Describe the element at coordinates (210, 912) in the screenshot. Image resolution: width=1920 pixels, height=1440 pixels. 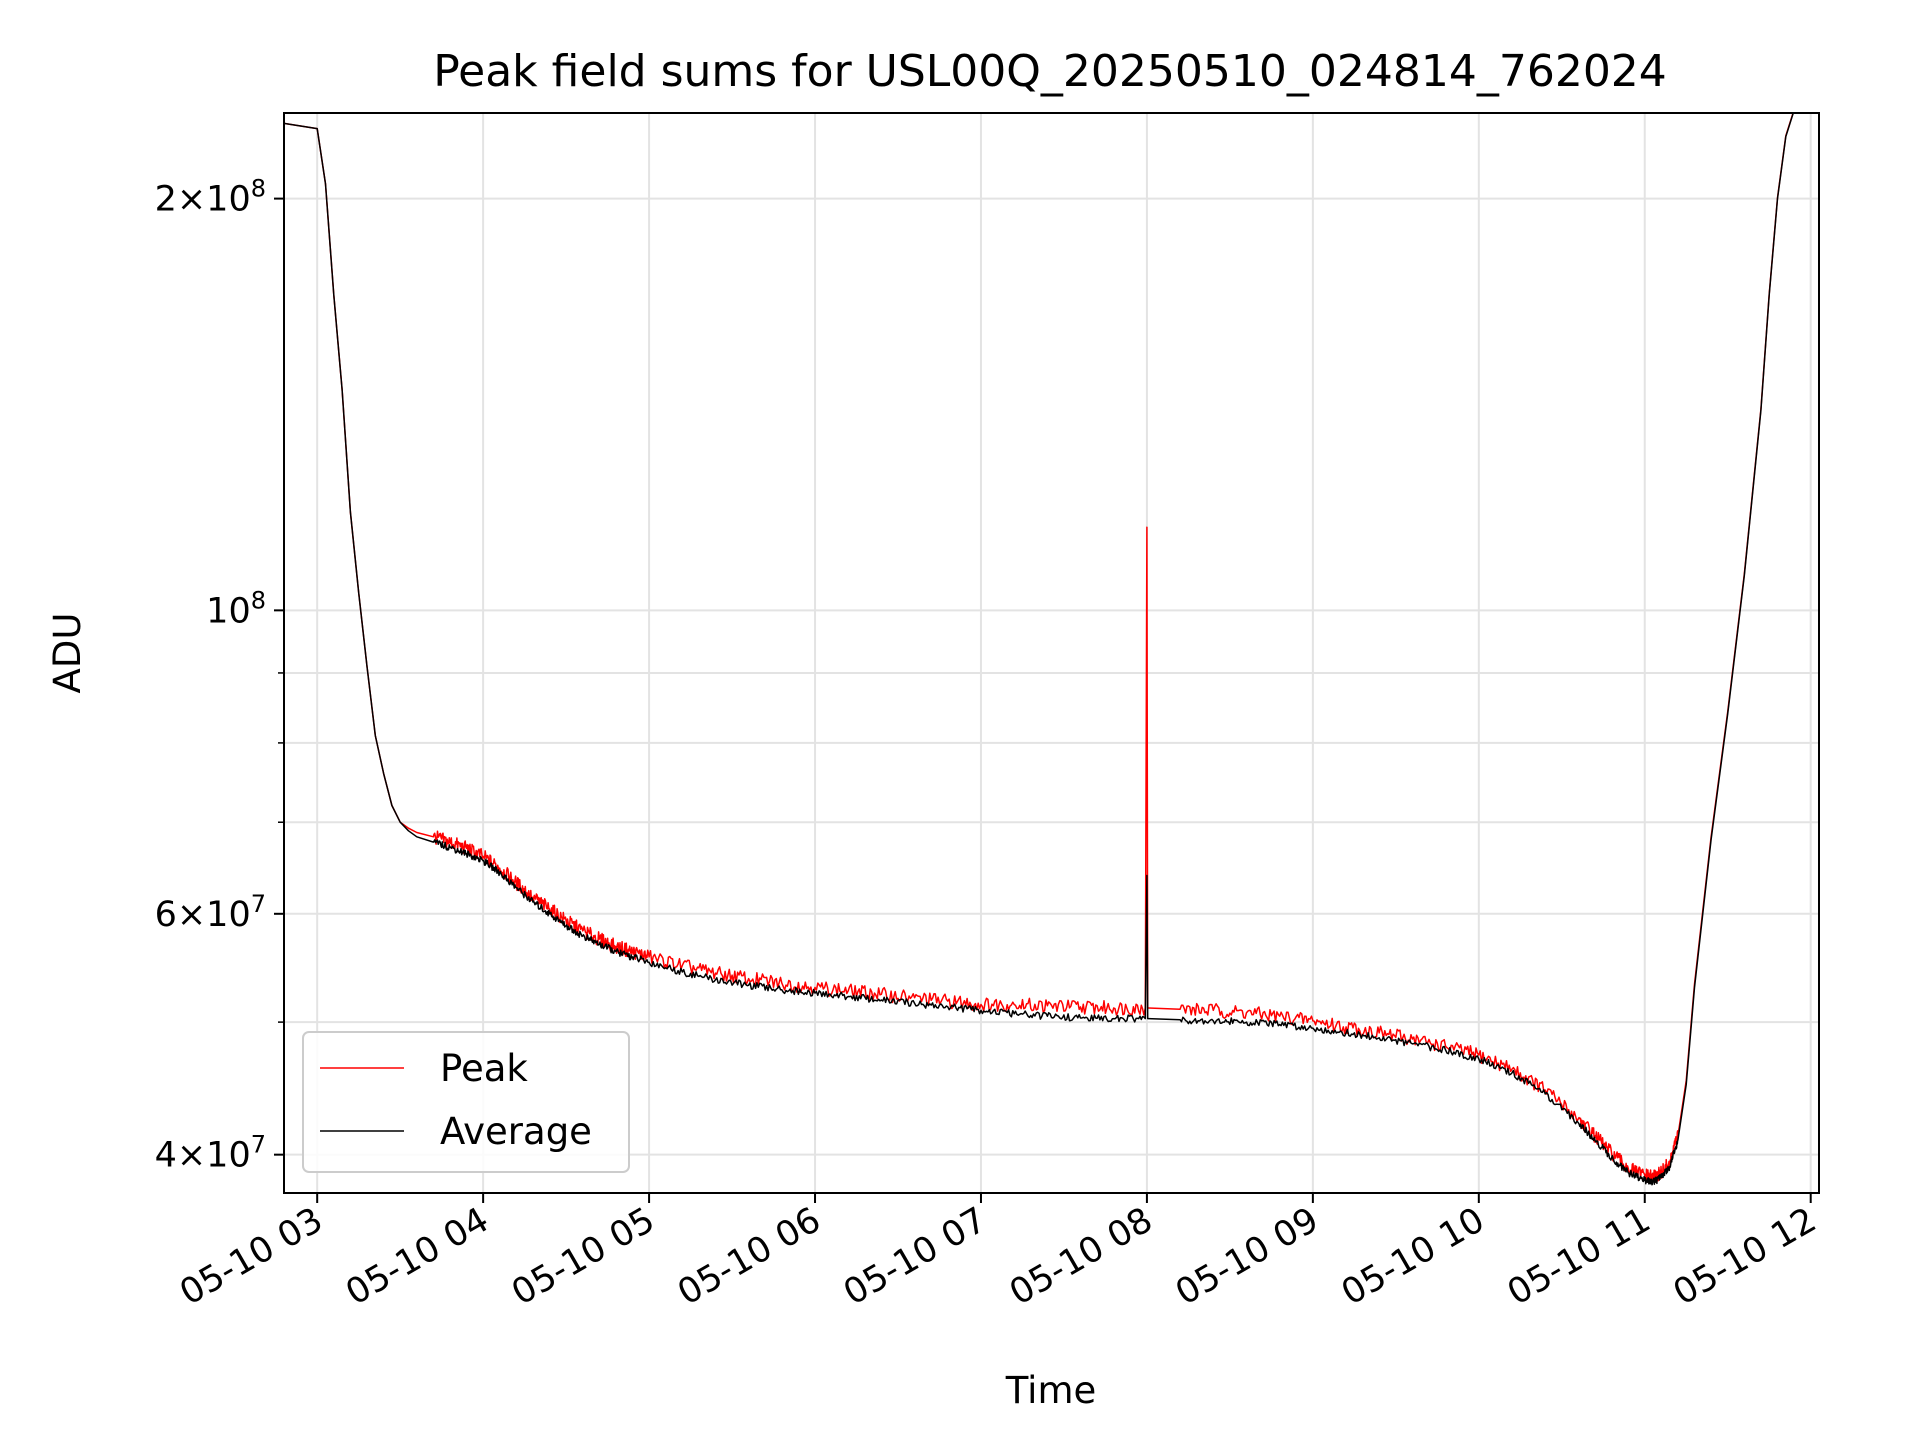
I see `y-tick-label: 6×107` at that location.